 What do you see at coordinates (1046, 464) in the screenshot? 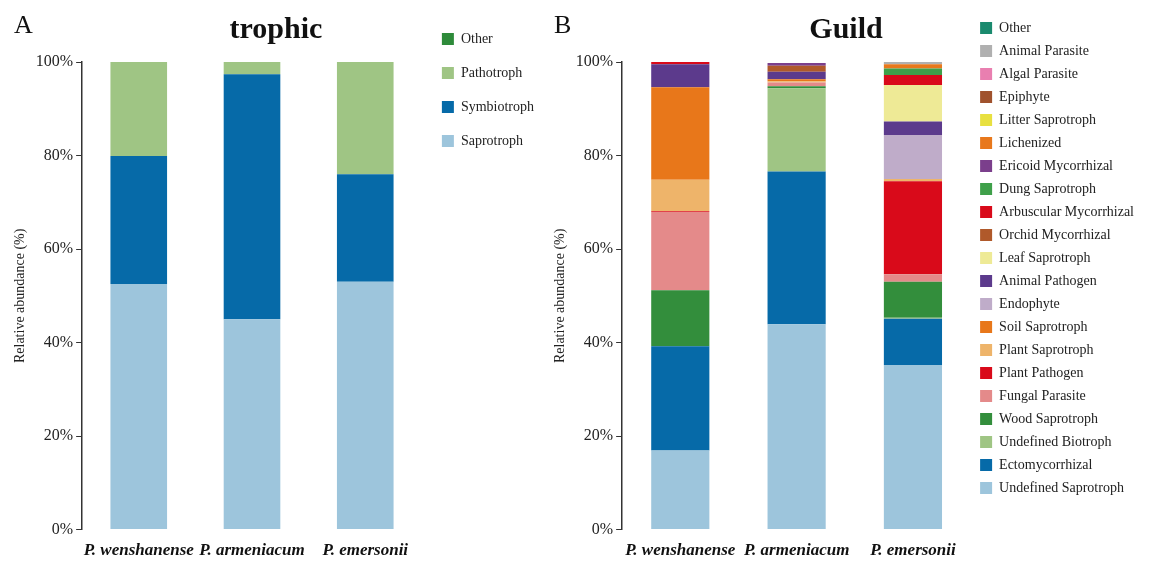
I see `legend-label: Ectomycorrhizal` at bounding box center [1046, 464].